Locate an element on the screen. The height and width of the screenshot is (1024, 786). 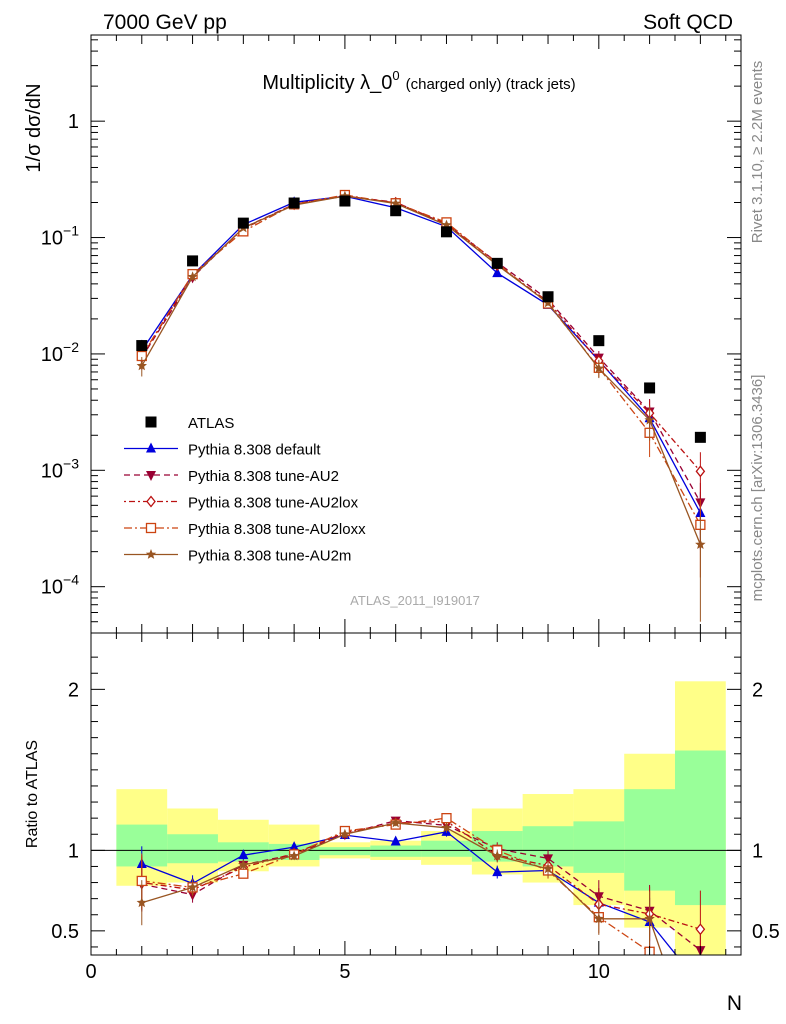
ratio-line-default is located at coordinates (409, 893).